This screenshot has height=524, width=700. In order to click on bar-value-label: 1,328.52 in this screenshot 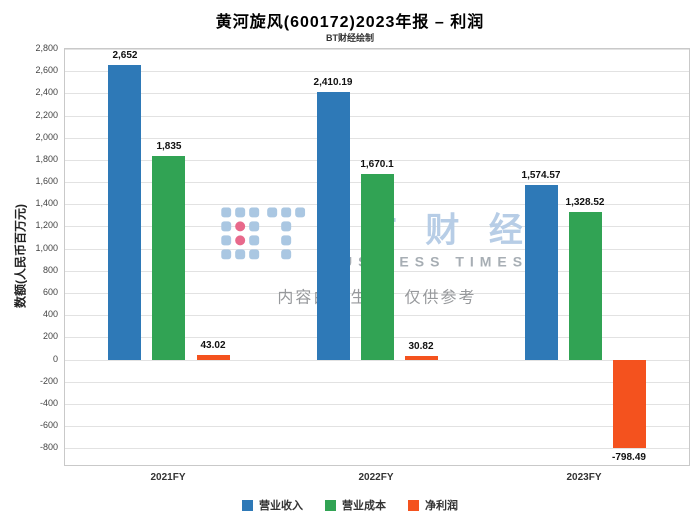, I will do `click(585, 203)`.